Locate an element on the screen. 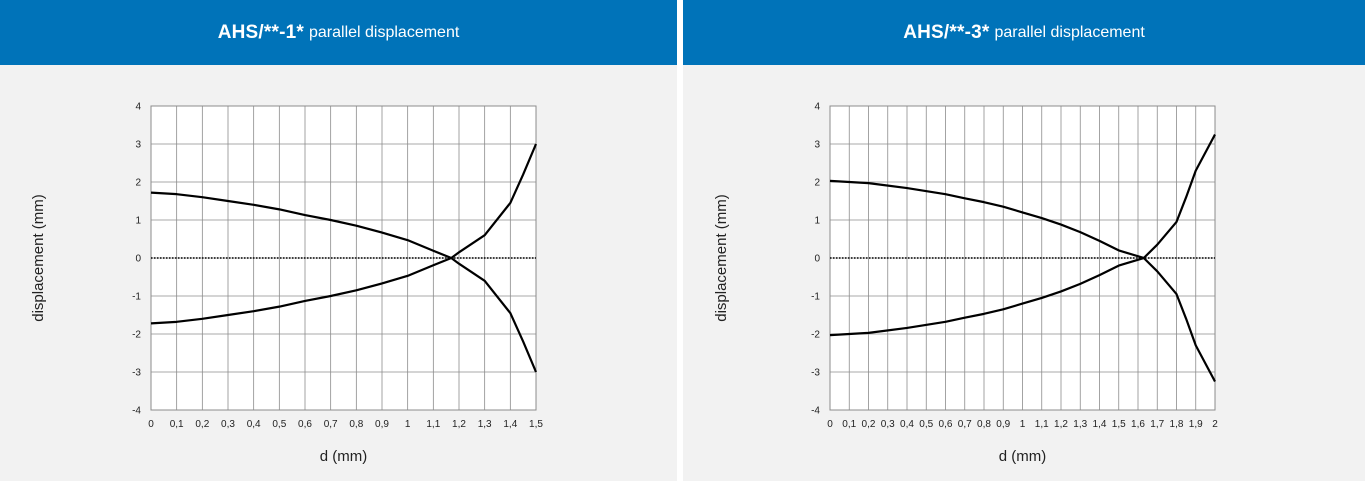 The image size is (1365, 481). x-tick-label: 2 is located at coordinates (1215, 424).